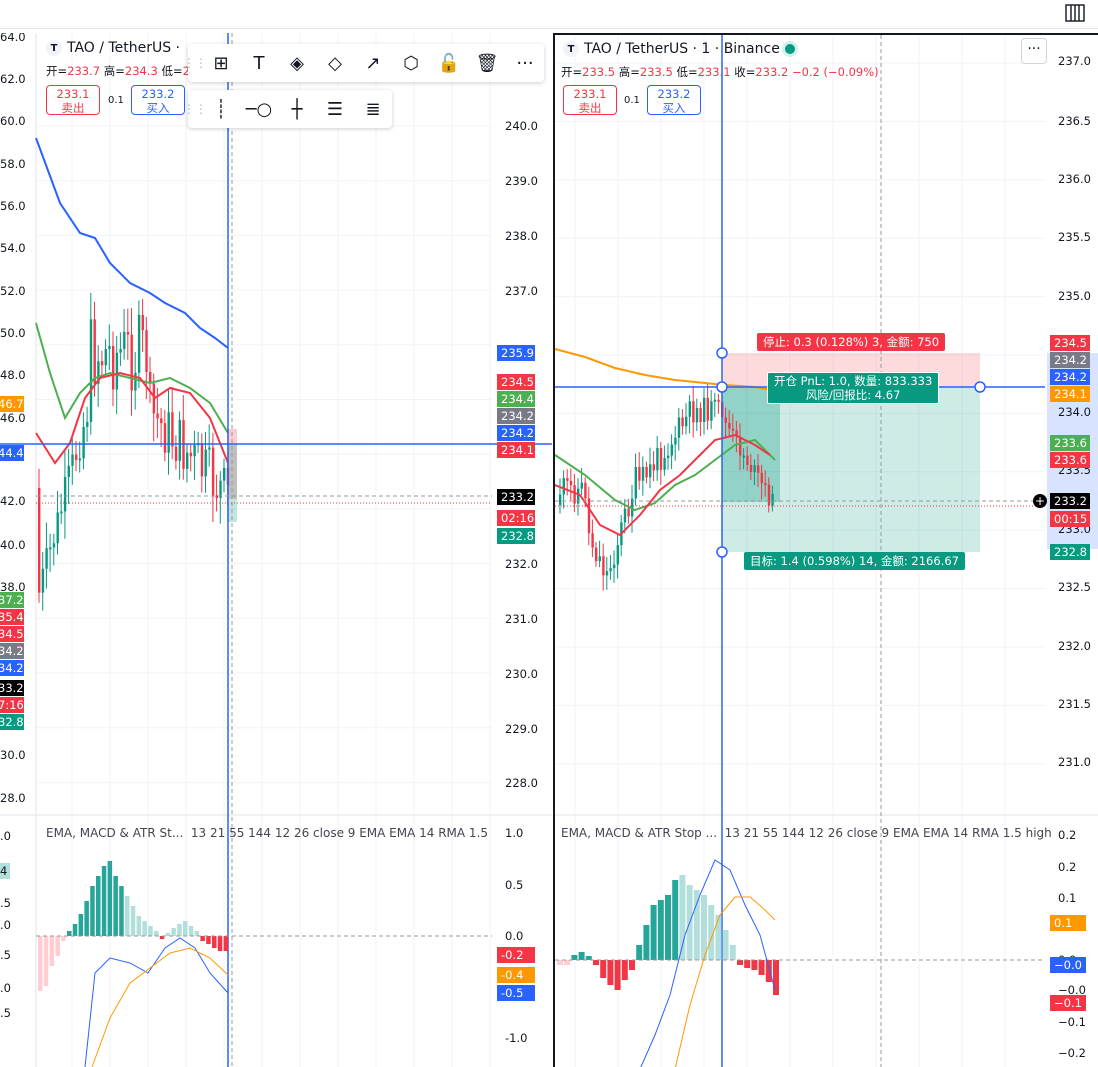 This screenshot has width=1098, height=1067. Describe the element at coordinates (12, 634) in the screenshot. I see `left-axis-tag: 34.5` at that location.